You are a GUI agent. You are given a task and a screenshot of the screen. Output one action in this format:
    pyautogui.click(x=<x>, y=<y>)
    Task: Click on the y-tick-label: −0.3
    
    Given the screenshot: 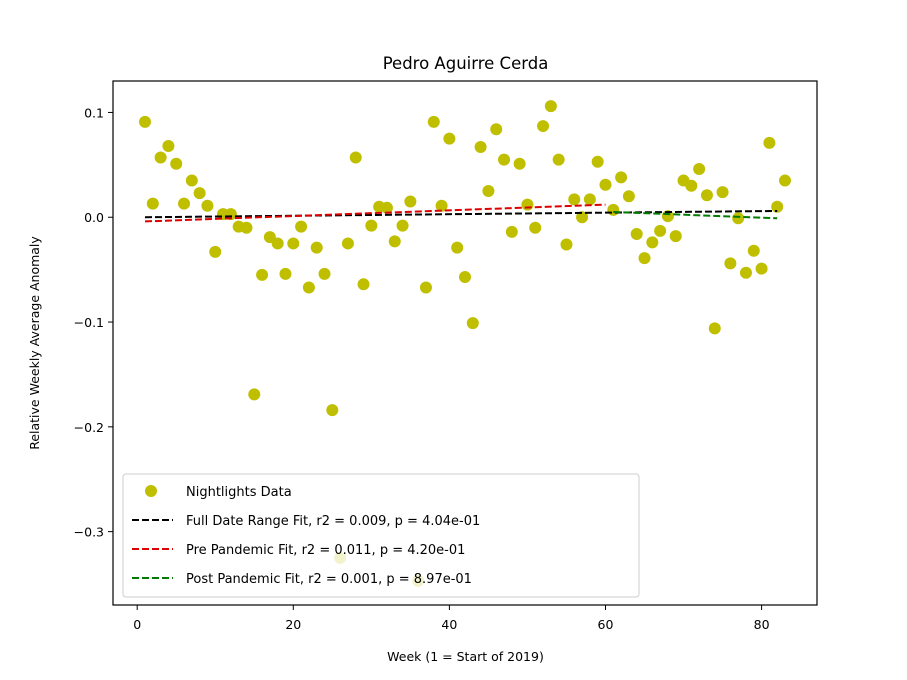 What is the action you would take?
    pyautogui.click(x=89, y=532)
    